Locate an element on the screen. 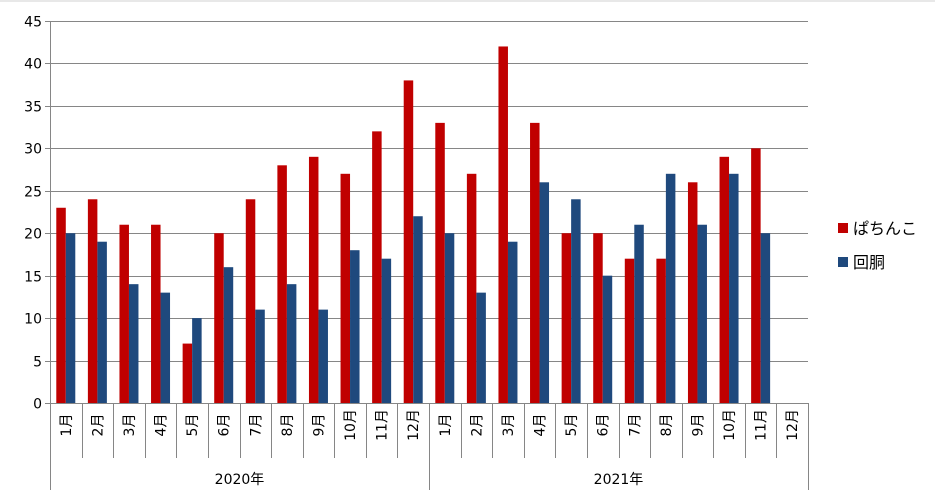 The width and height of the screenshot is (935, 503). y-tick-label: 30 is located at coordinates (33, 150).